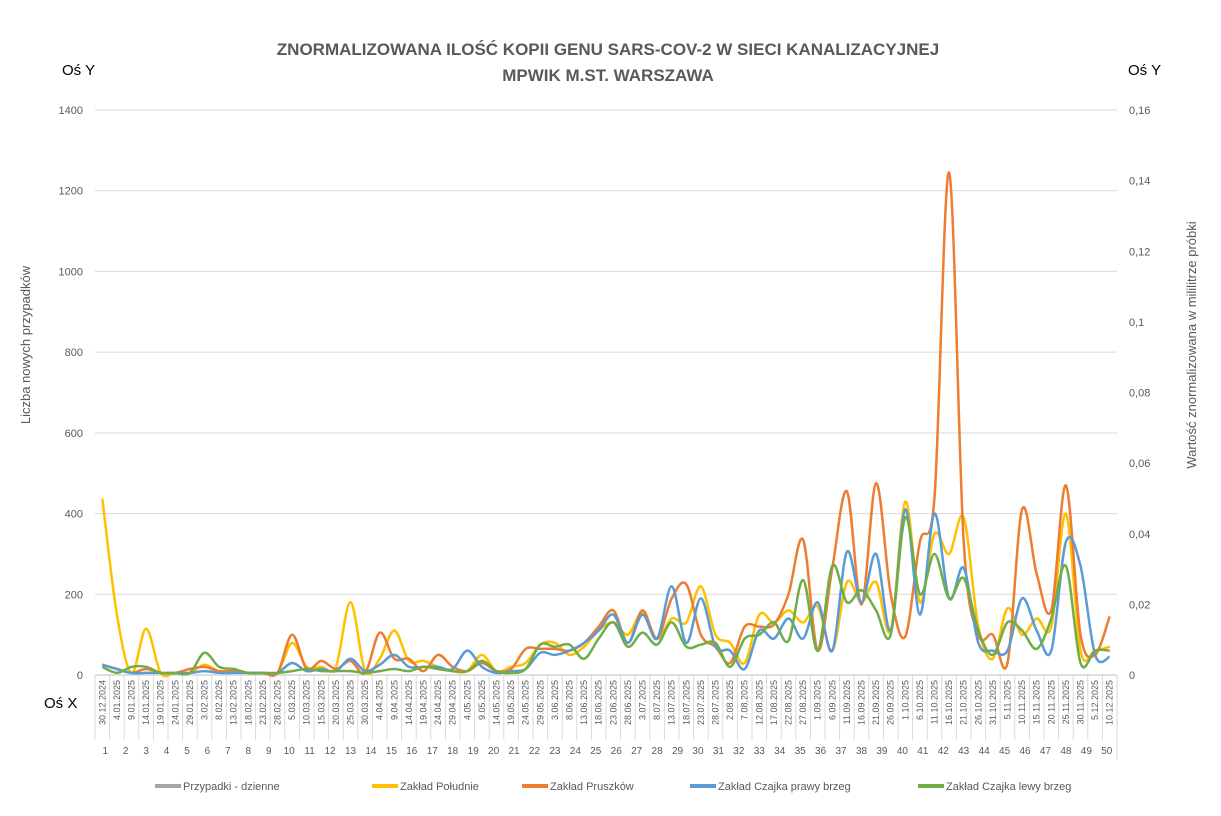 The image size is (1221, 816). I want to click on x-tick-label: 5.03.2025, so click(292, 700).